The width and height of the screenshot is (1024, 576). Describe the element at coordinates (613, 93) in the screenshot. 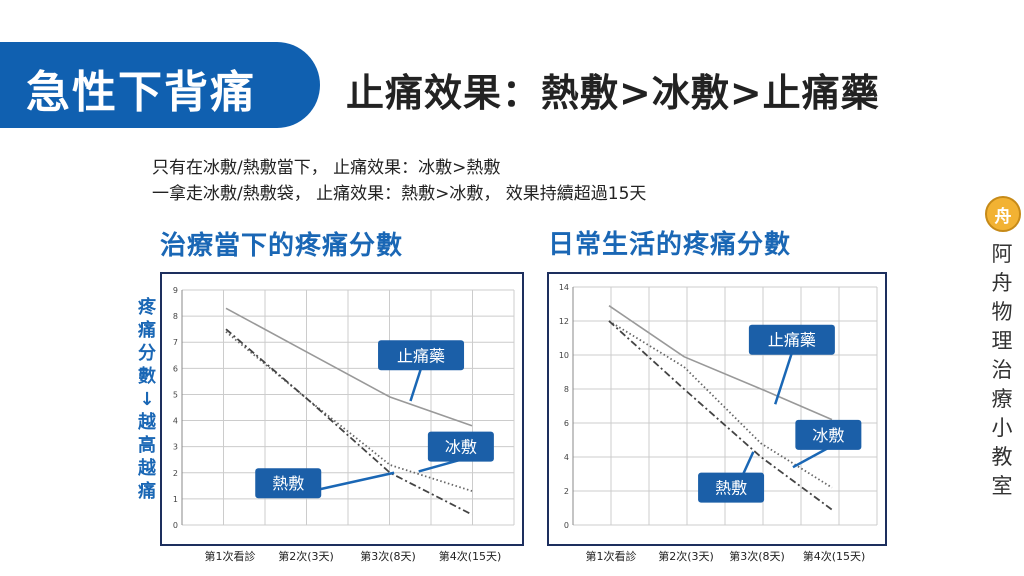

I see `headline: 止痛效果：熱敷>冰敷>止痛藥` at that location.